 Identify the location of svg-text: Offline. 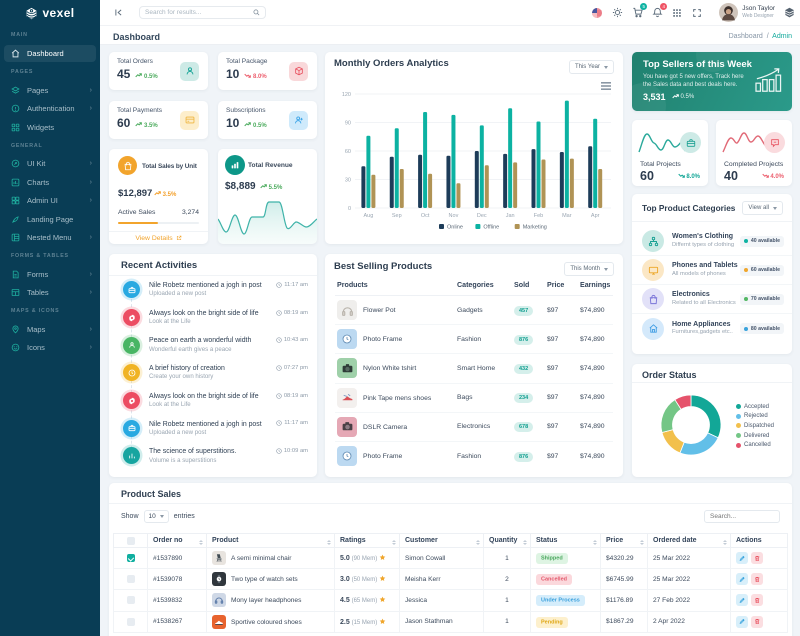
(491, 228).